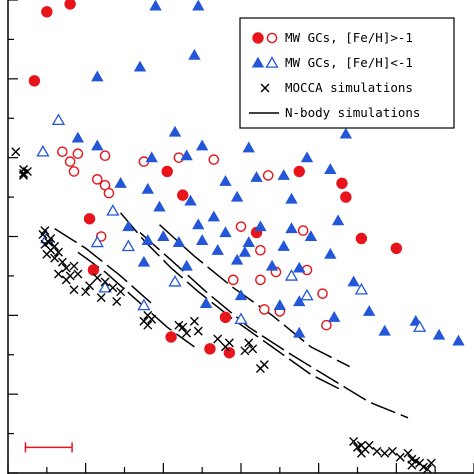 The image size is (474, 474). Describe the element at coordinates (349, 87) in the screenshot. I see `legend-label-mocca: MOCCA simulations` at that location.